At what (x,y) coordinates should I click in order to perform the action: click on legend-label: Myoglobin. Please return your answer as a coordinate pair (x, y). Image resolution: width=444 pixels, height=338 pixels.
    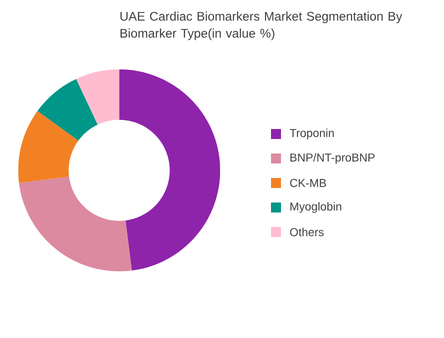
    Looking at the image, I should click on (316, 207).